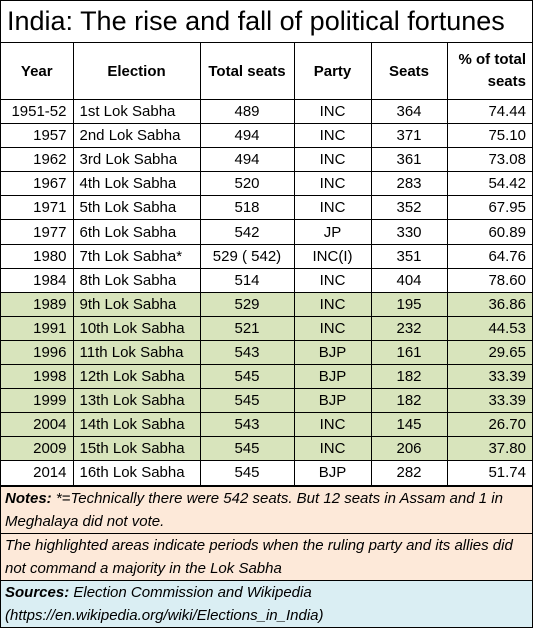  Describe the element at coordinates (136, 232) in the screenshot. I see `cell-election: 6th Lok Sabha` at that location.